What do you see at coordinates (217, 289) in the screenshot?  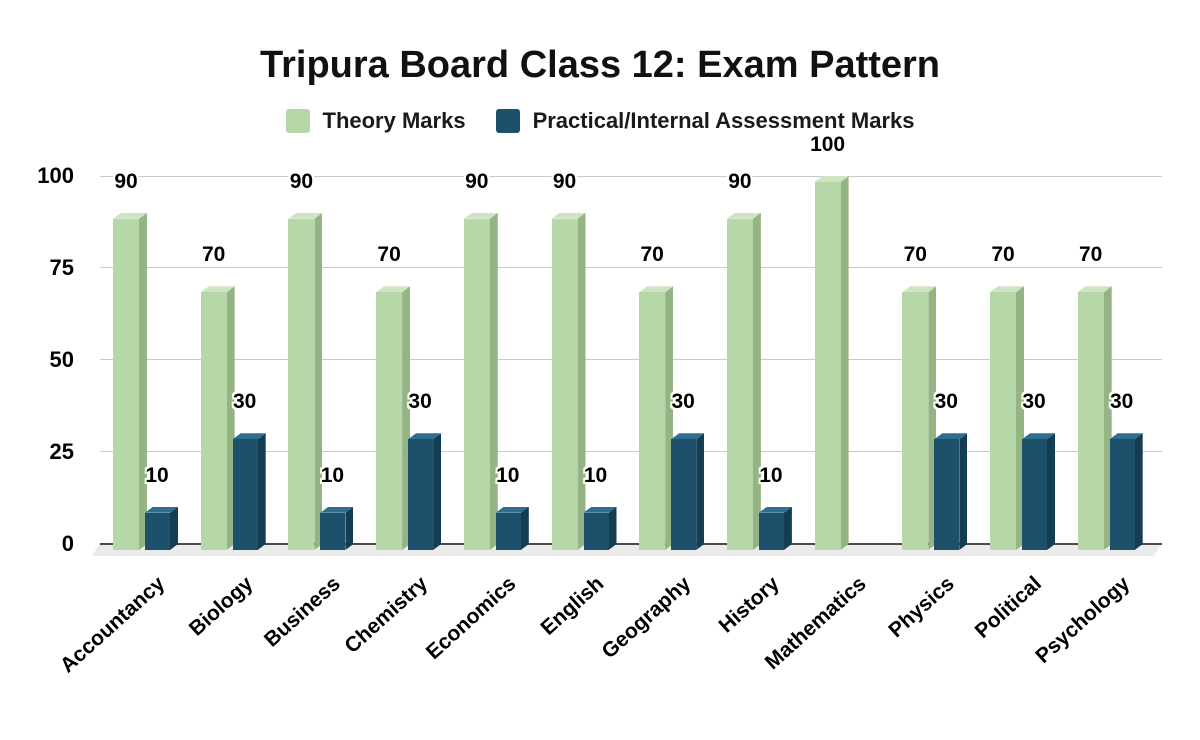 I see `bar-theory-biology-top` at bounding box center [217, 289].